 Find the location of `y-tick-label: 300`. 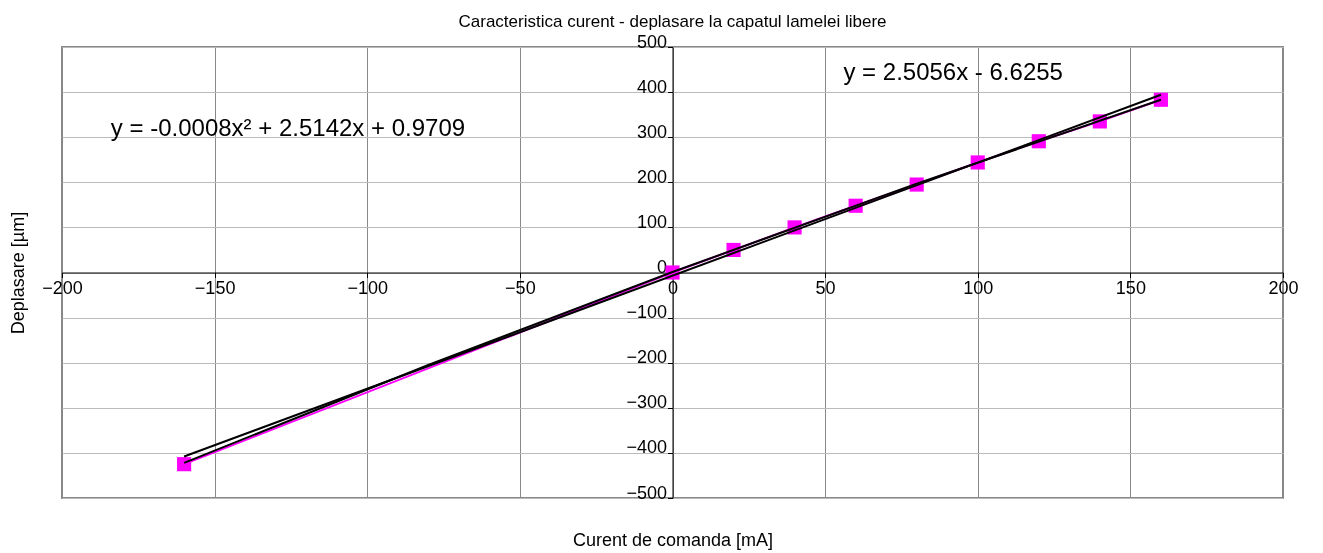

y-tick-label: 300 is located at coordinates (651, 131).